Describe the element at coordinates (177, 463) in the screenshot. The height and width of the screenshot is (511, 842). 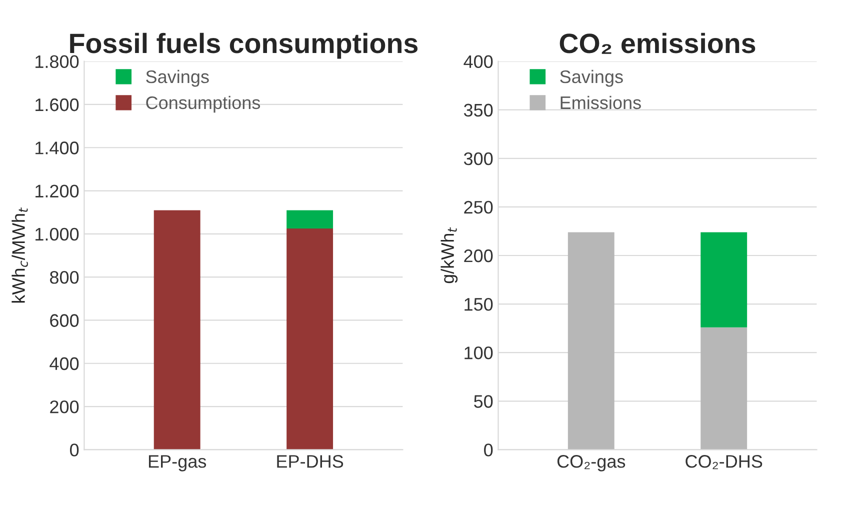
I see `x-tick-label: EP-gas` at that location.